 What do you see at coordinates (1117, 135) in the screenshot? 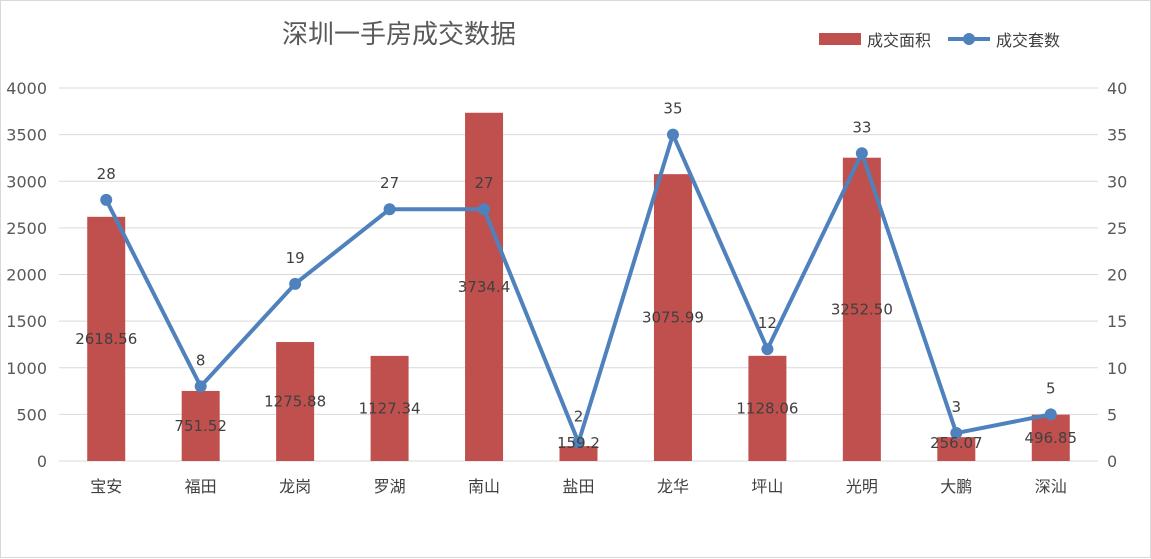
I see `y-right-tick-label: 35` at bounding box center [1117, 135].